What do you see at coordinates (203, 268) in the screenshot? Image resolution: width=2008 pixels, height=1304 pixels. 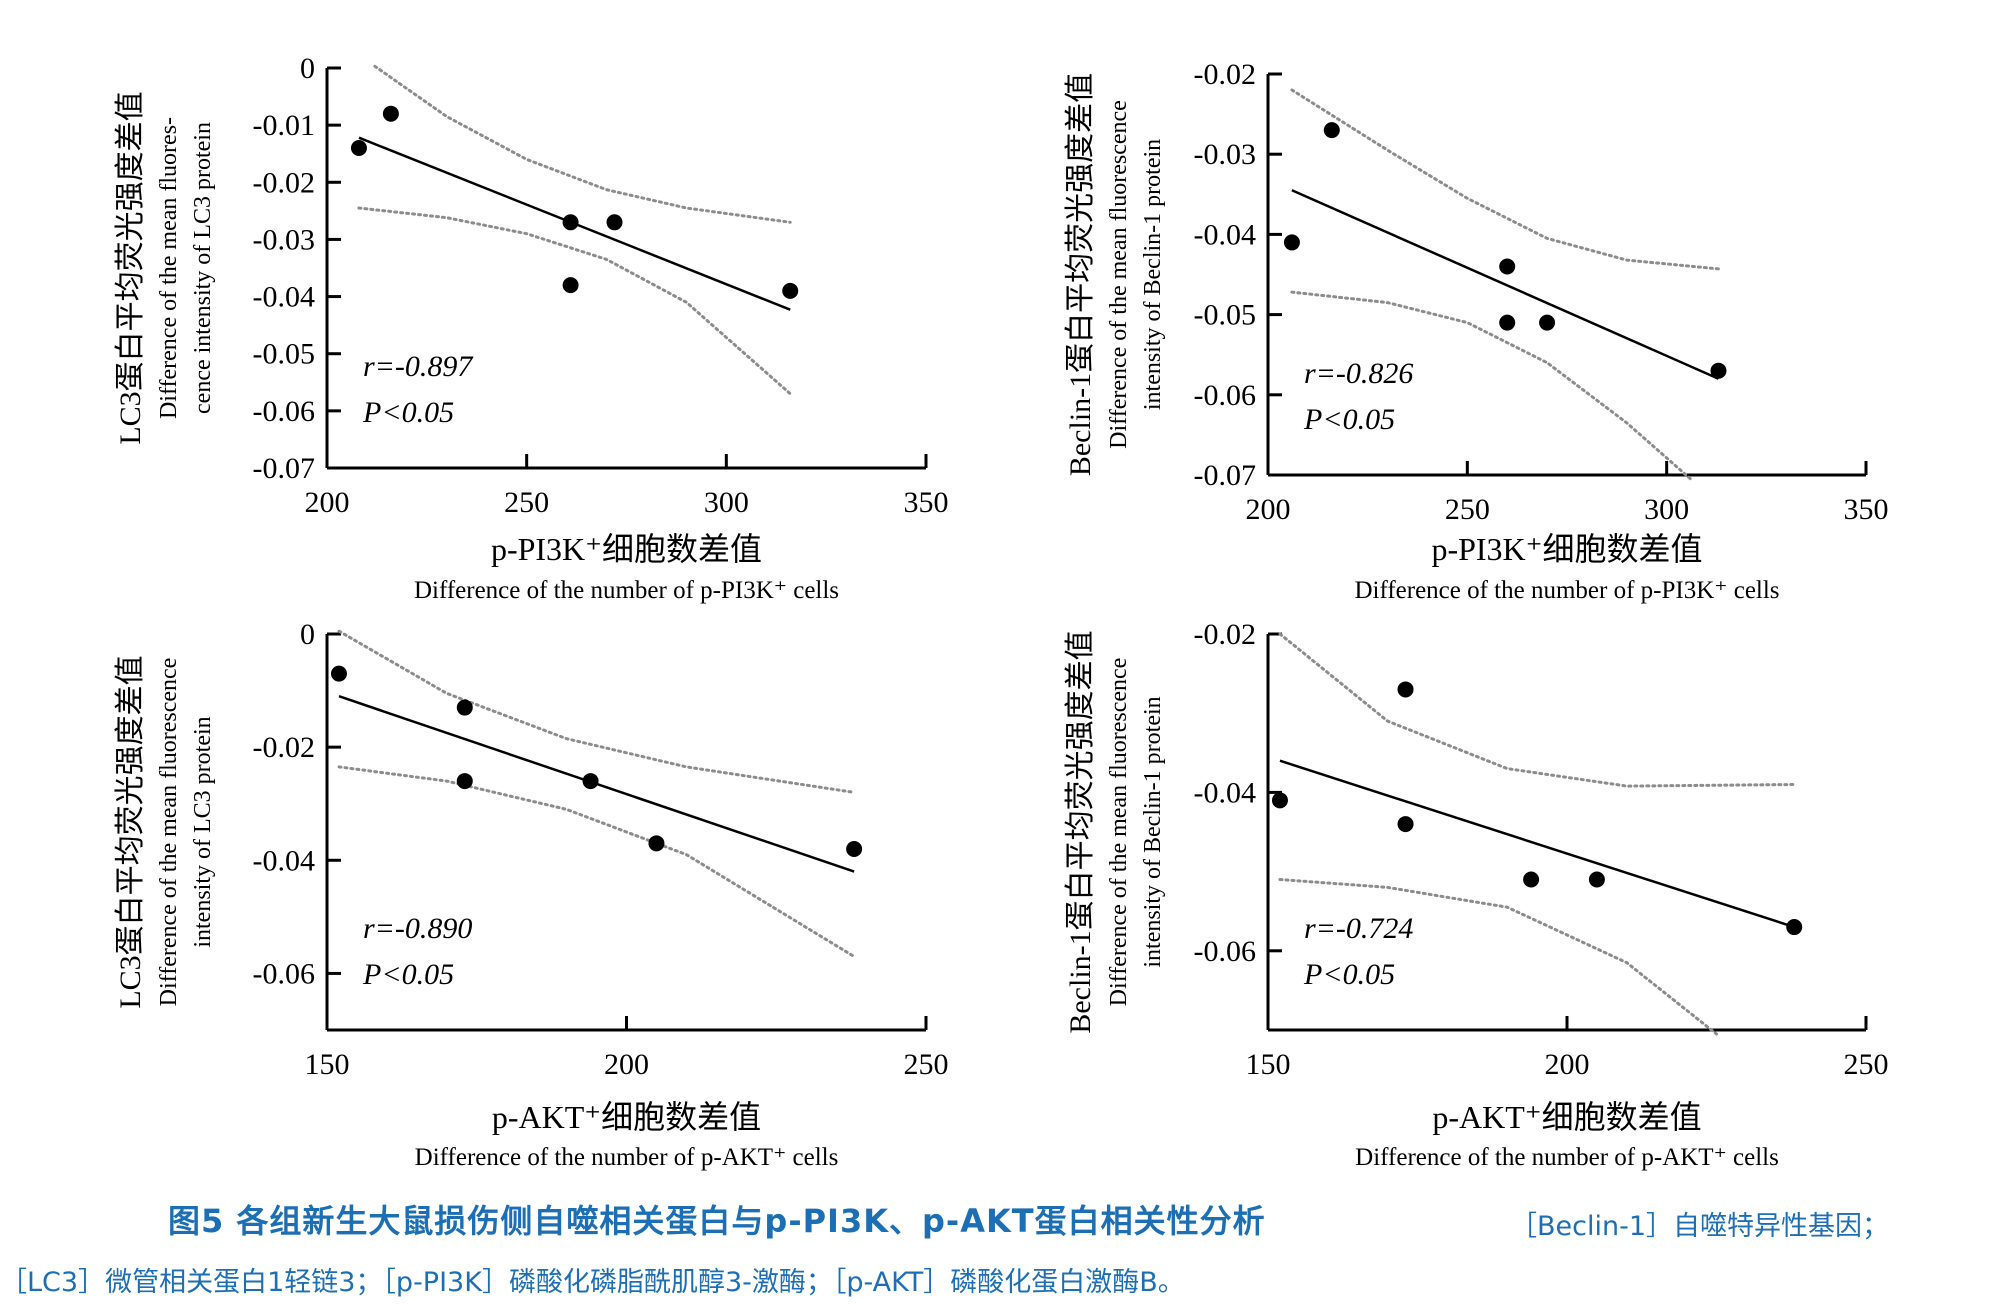 I see `y-axis-label-en: cence intensity of LC3 protein` at bounding box center [203, 268].